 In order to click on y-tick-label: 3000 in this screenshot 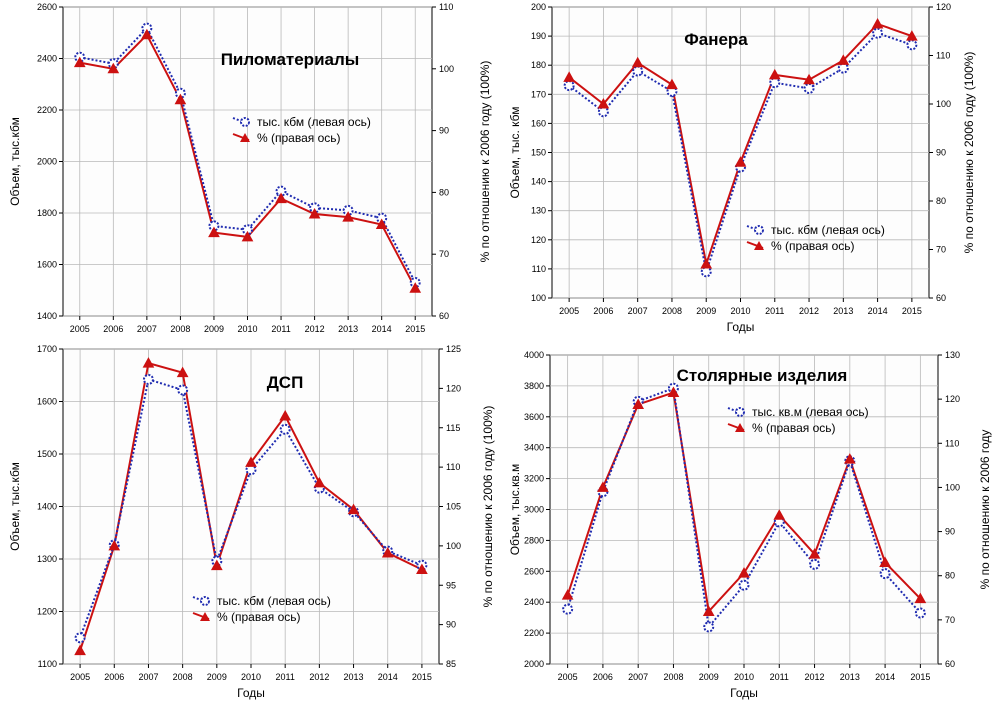, I will do `click(534, 510)`.